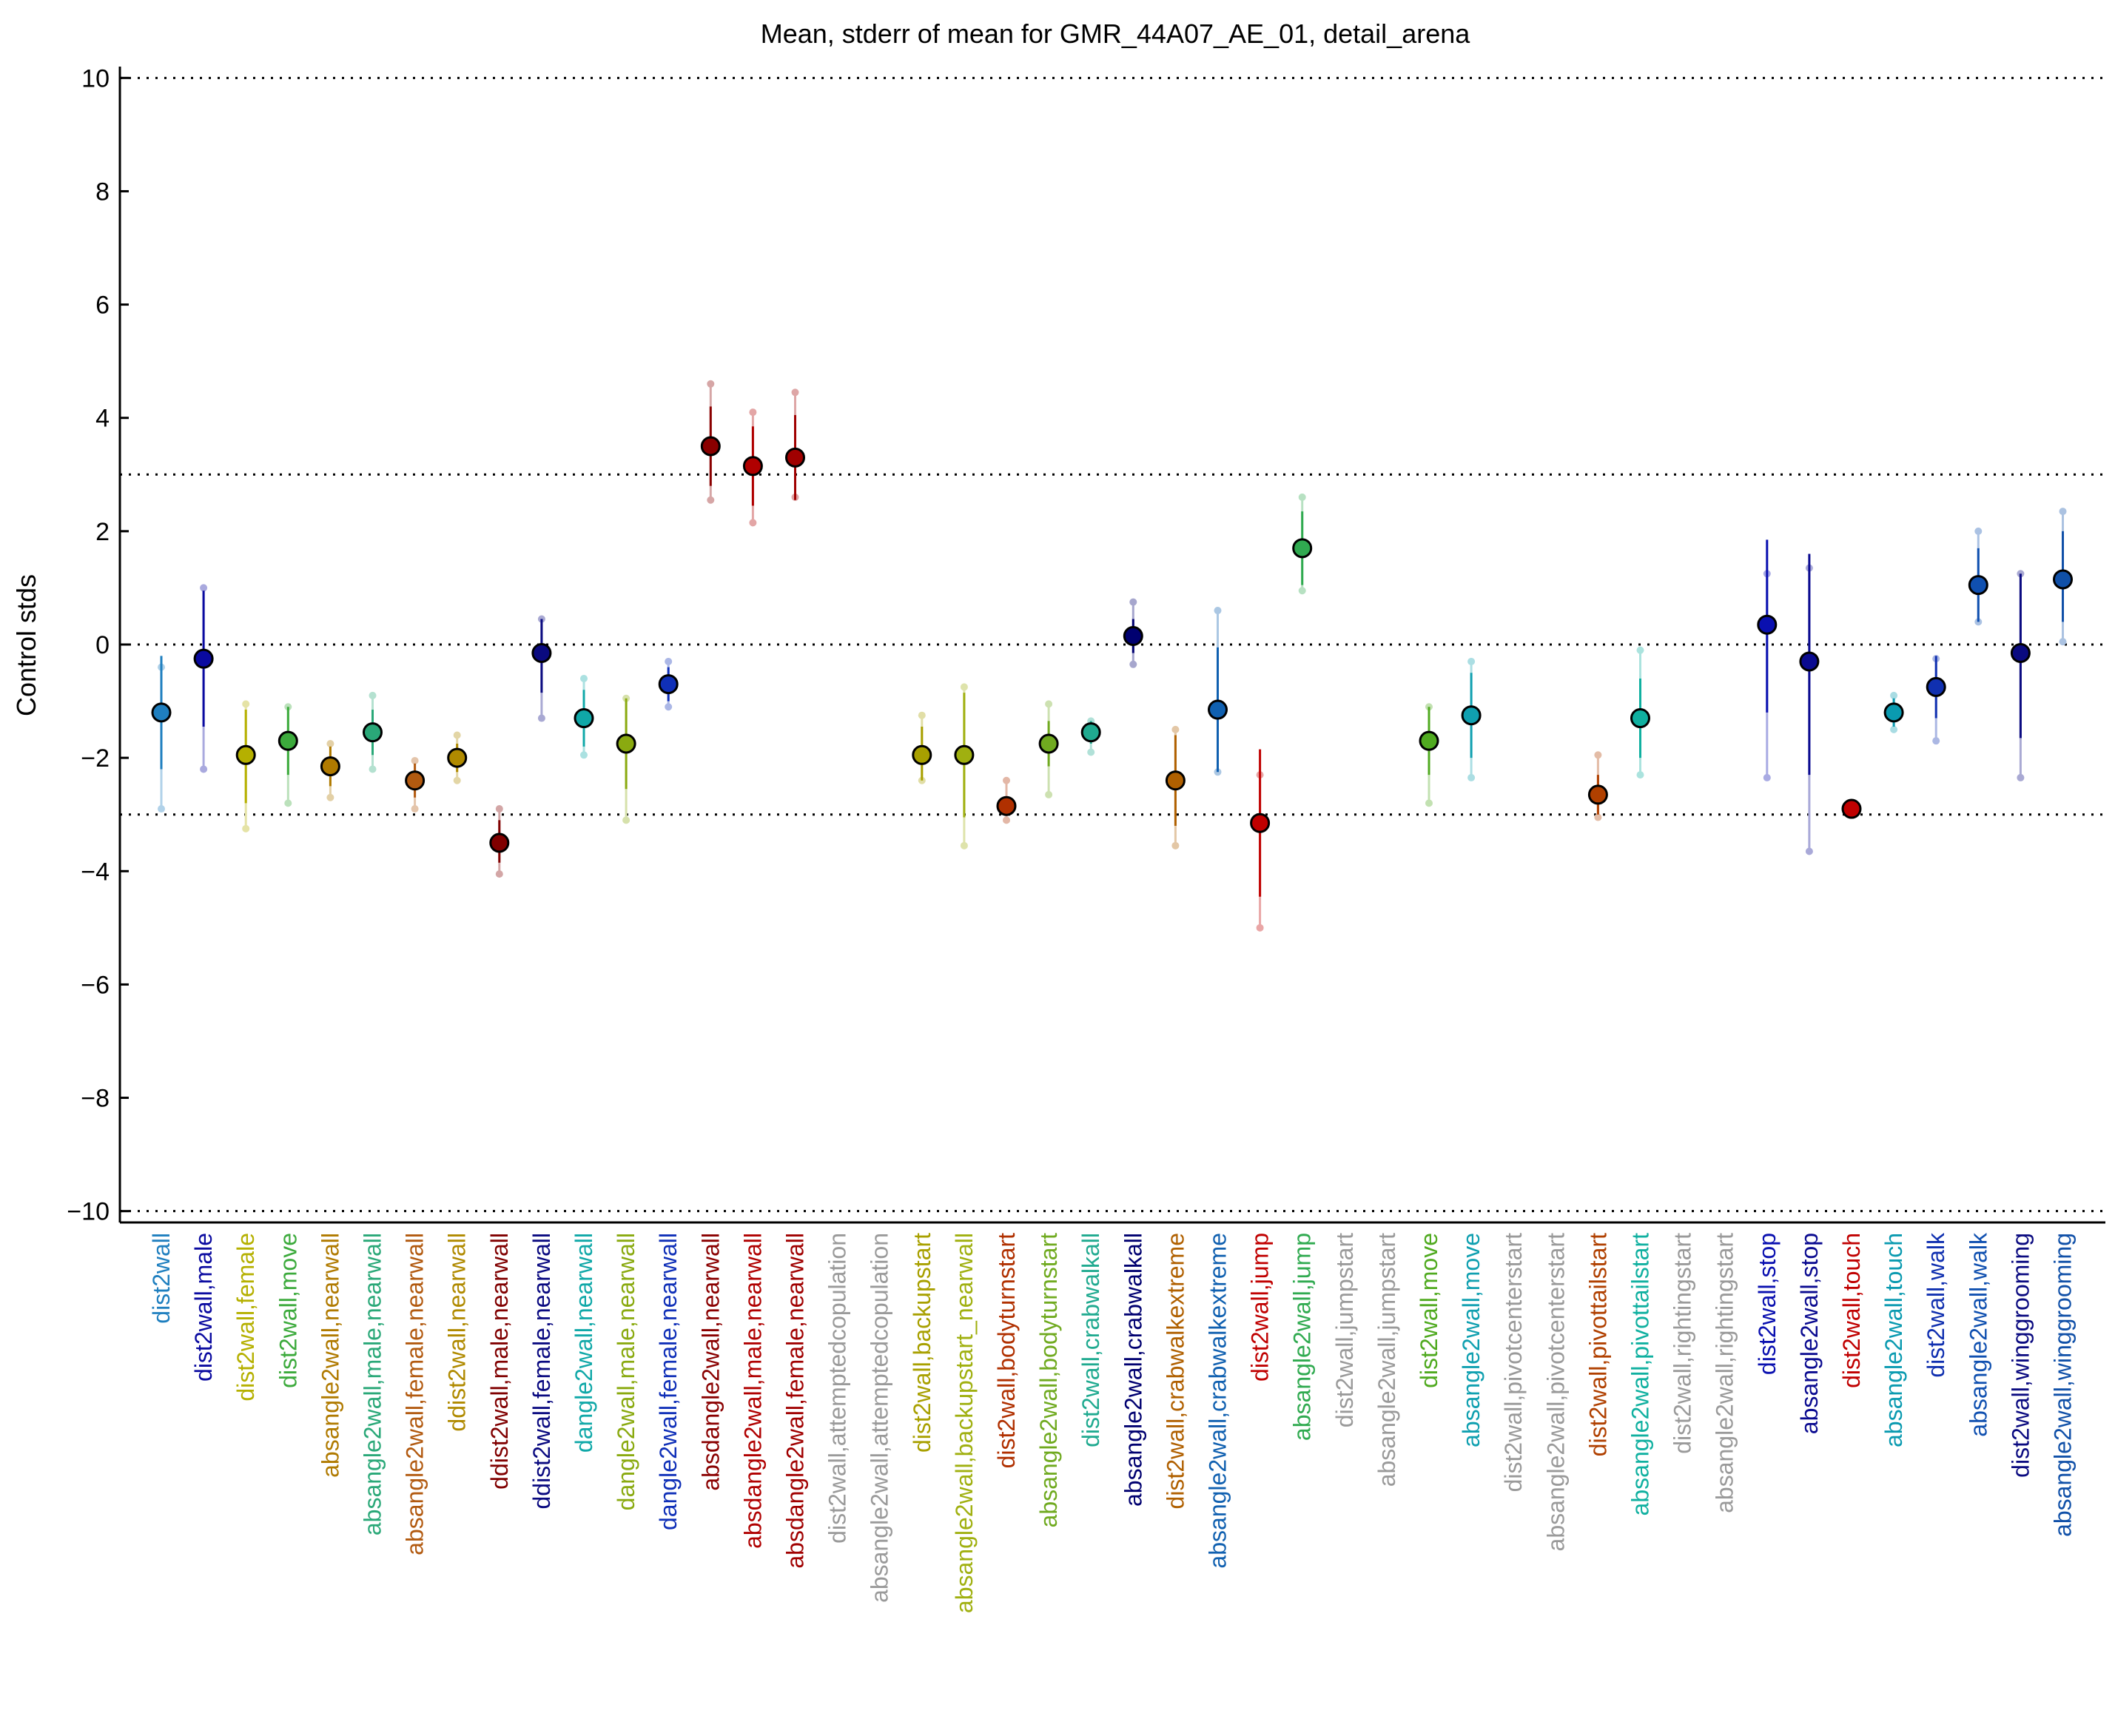 This screenshot has height=1736, width=2115. I want to click on x-tick-label: absangle2wall,female,nearwall, so click(415, 1394).